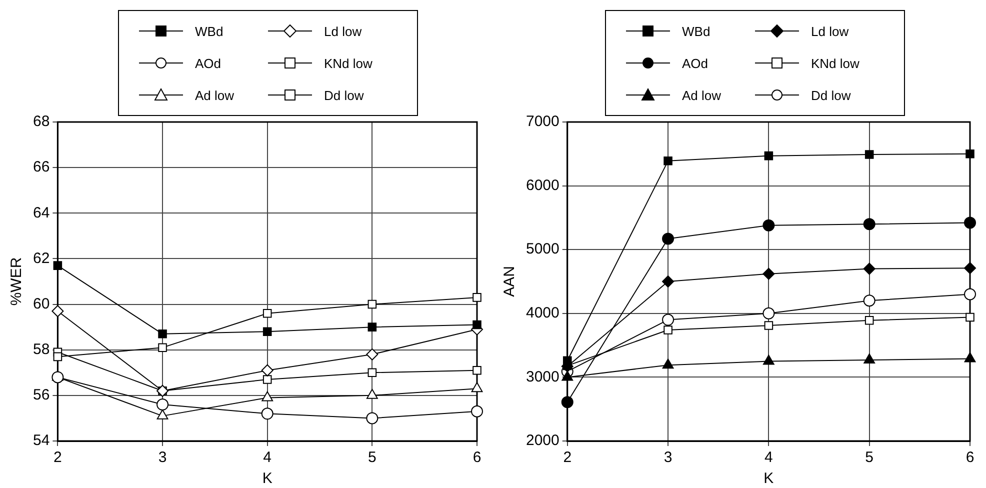 This screenshot has width=986, height=488. What do you see at coordinates (41, 395) in the screenshot?
I see `y-tick-label: 56` at bounding box center [41, 395].